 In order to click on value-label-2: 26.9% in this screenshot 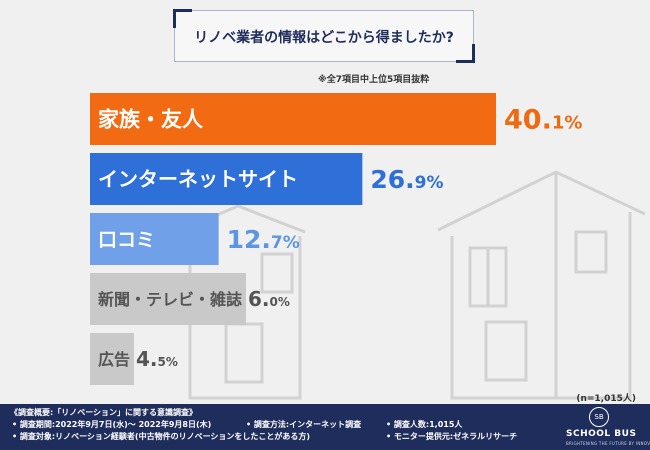, I will do `click(406, 179)`.